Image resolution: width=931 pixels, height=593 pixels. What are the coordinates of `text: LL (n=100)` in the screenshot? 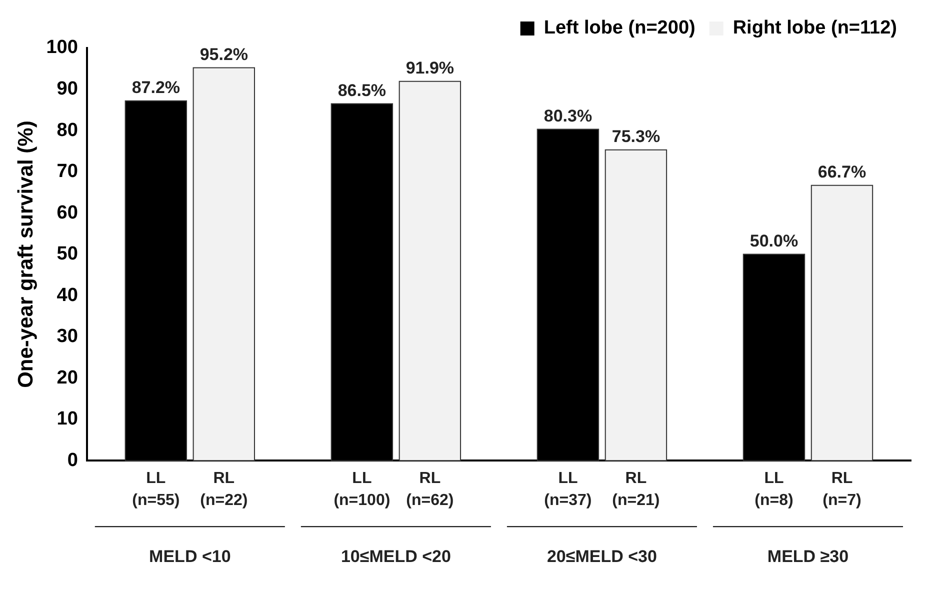 It's located at (362, 490).